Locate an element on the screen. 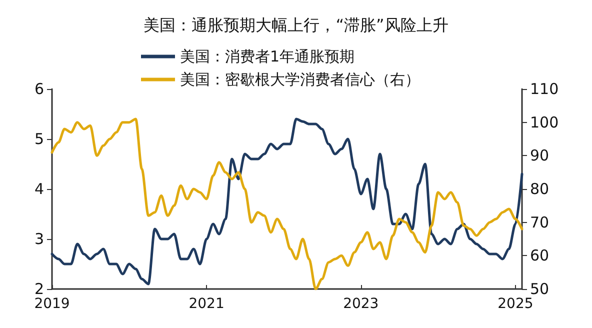 This screenshot has width=592, height=328. chart-title: 美国：通胀预期大幅上行，“滞胀”风险上升 is located at coordinates (296, 25).